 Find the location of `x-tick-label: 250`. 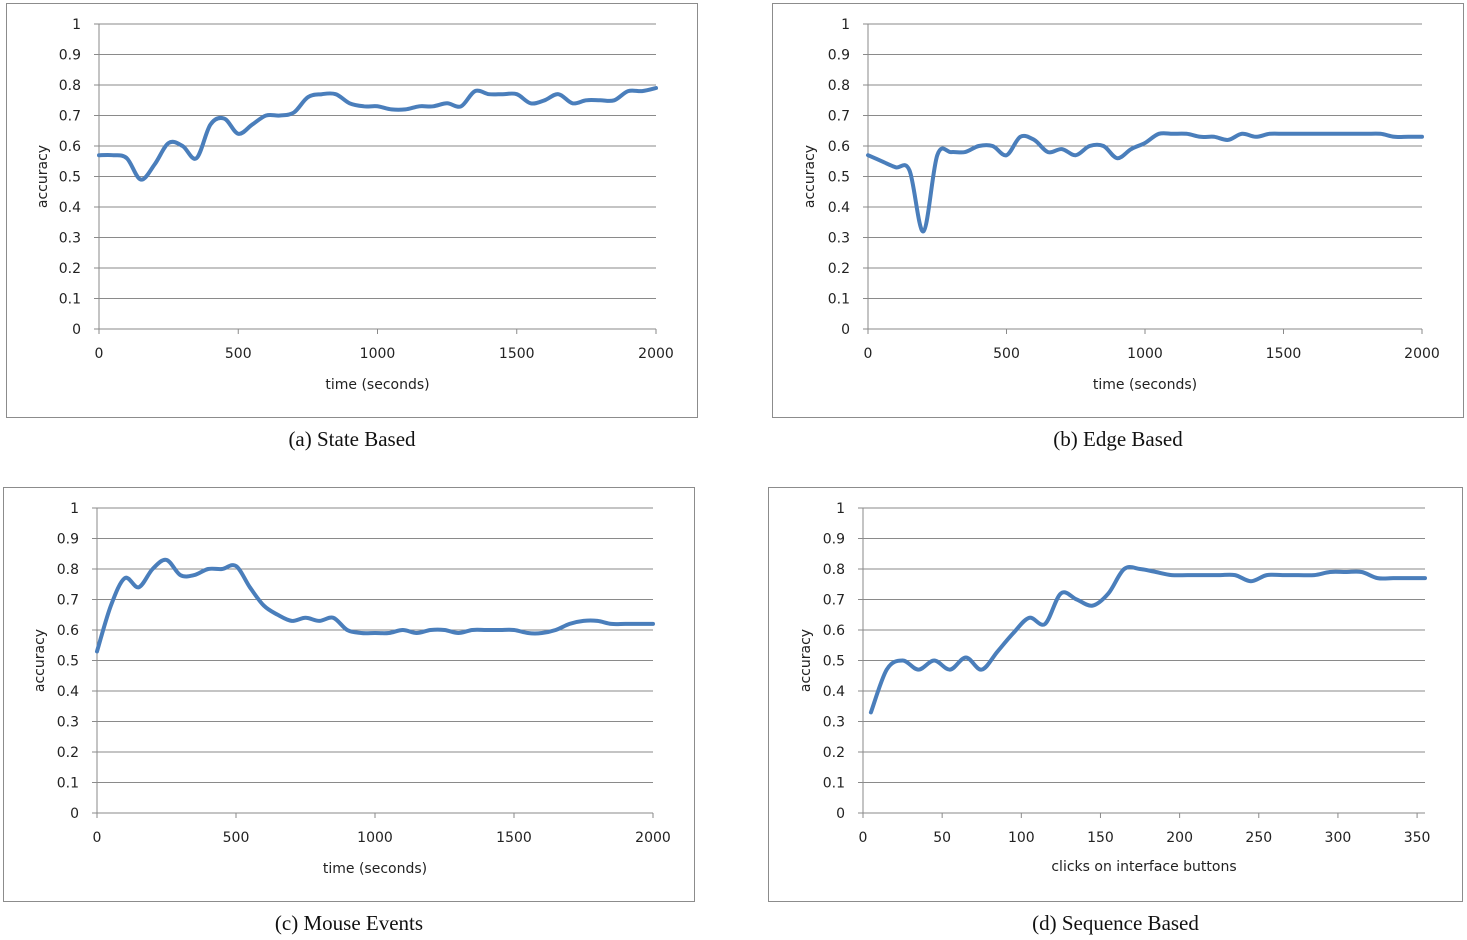

x-tick-label: 250 is located at coordinates (1258, 838).